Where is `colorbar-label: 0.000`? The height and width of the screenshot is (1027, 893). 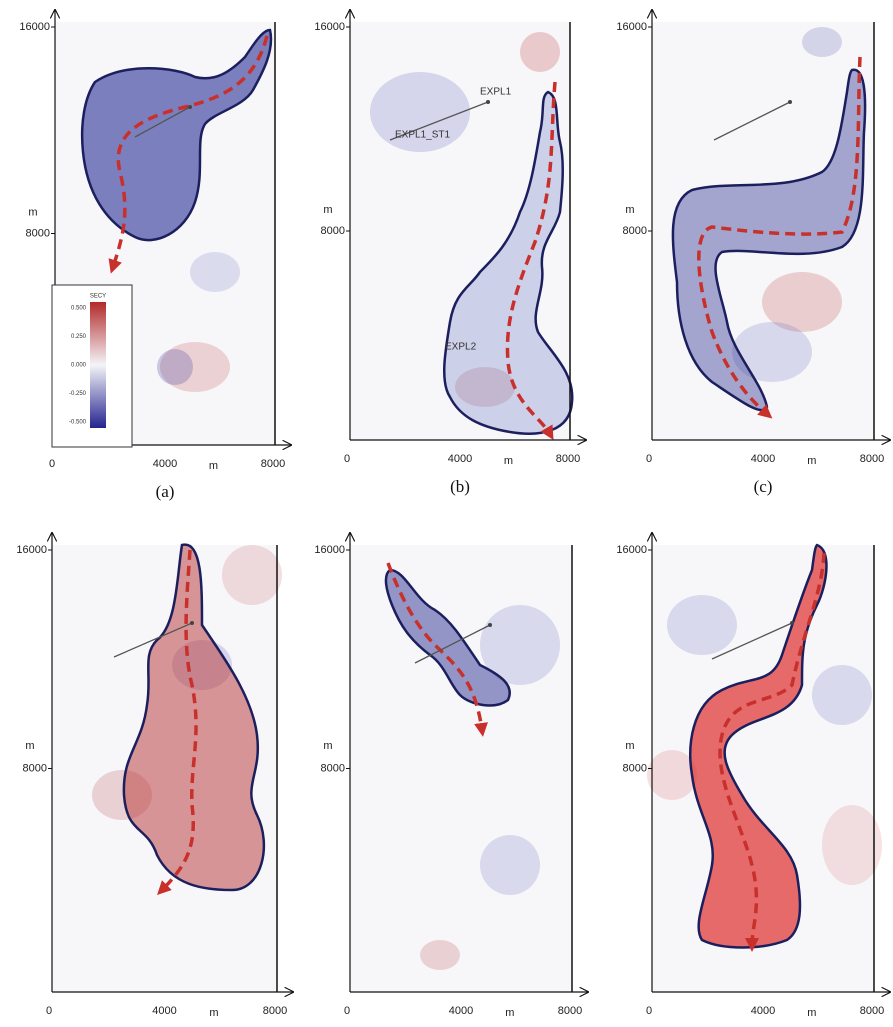 colorbar-label: 0.000 is located at coordinates (79, 366).